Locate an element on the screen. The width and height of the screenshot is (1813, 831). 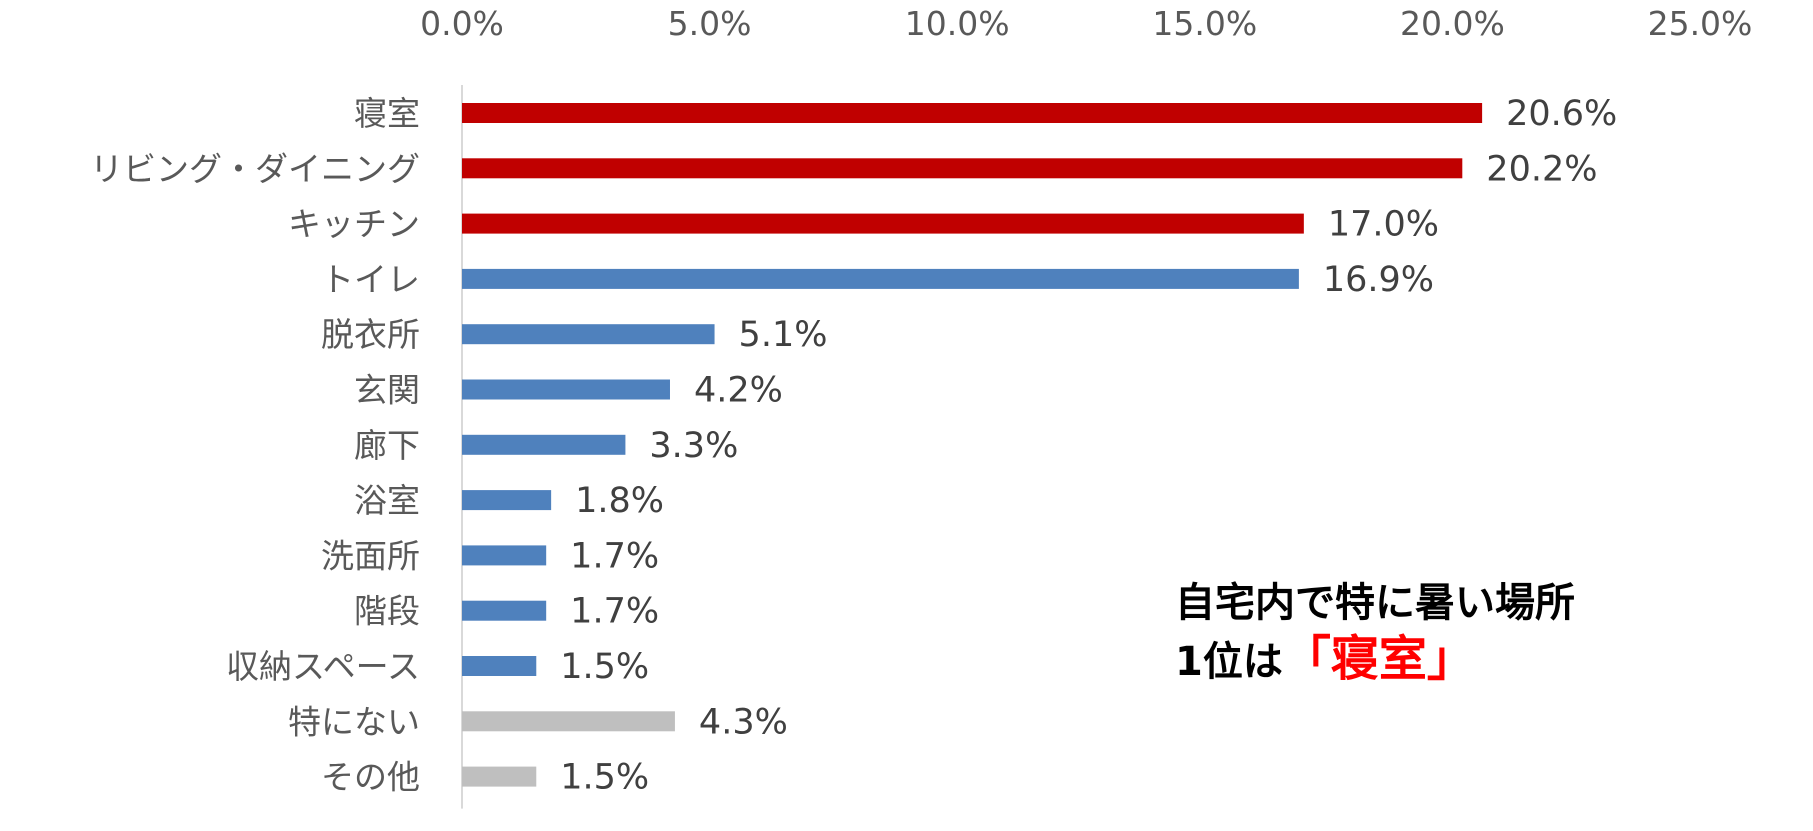
category-label: 浴室 is located at coordinates (387, 500).